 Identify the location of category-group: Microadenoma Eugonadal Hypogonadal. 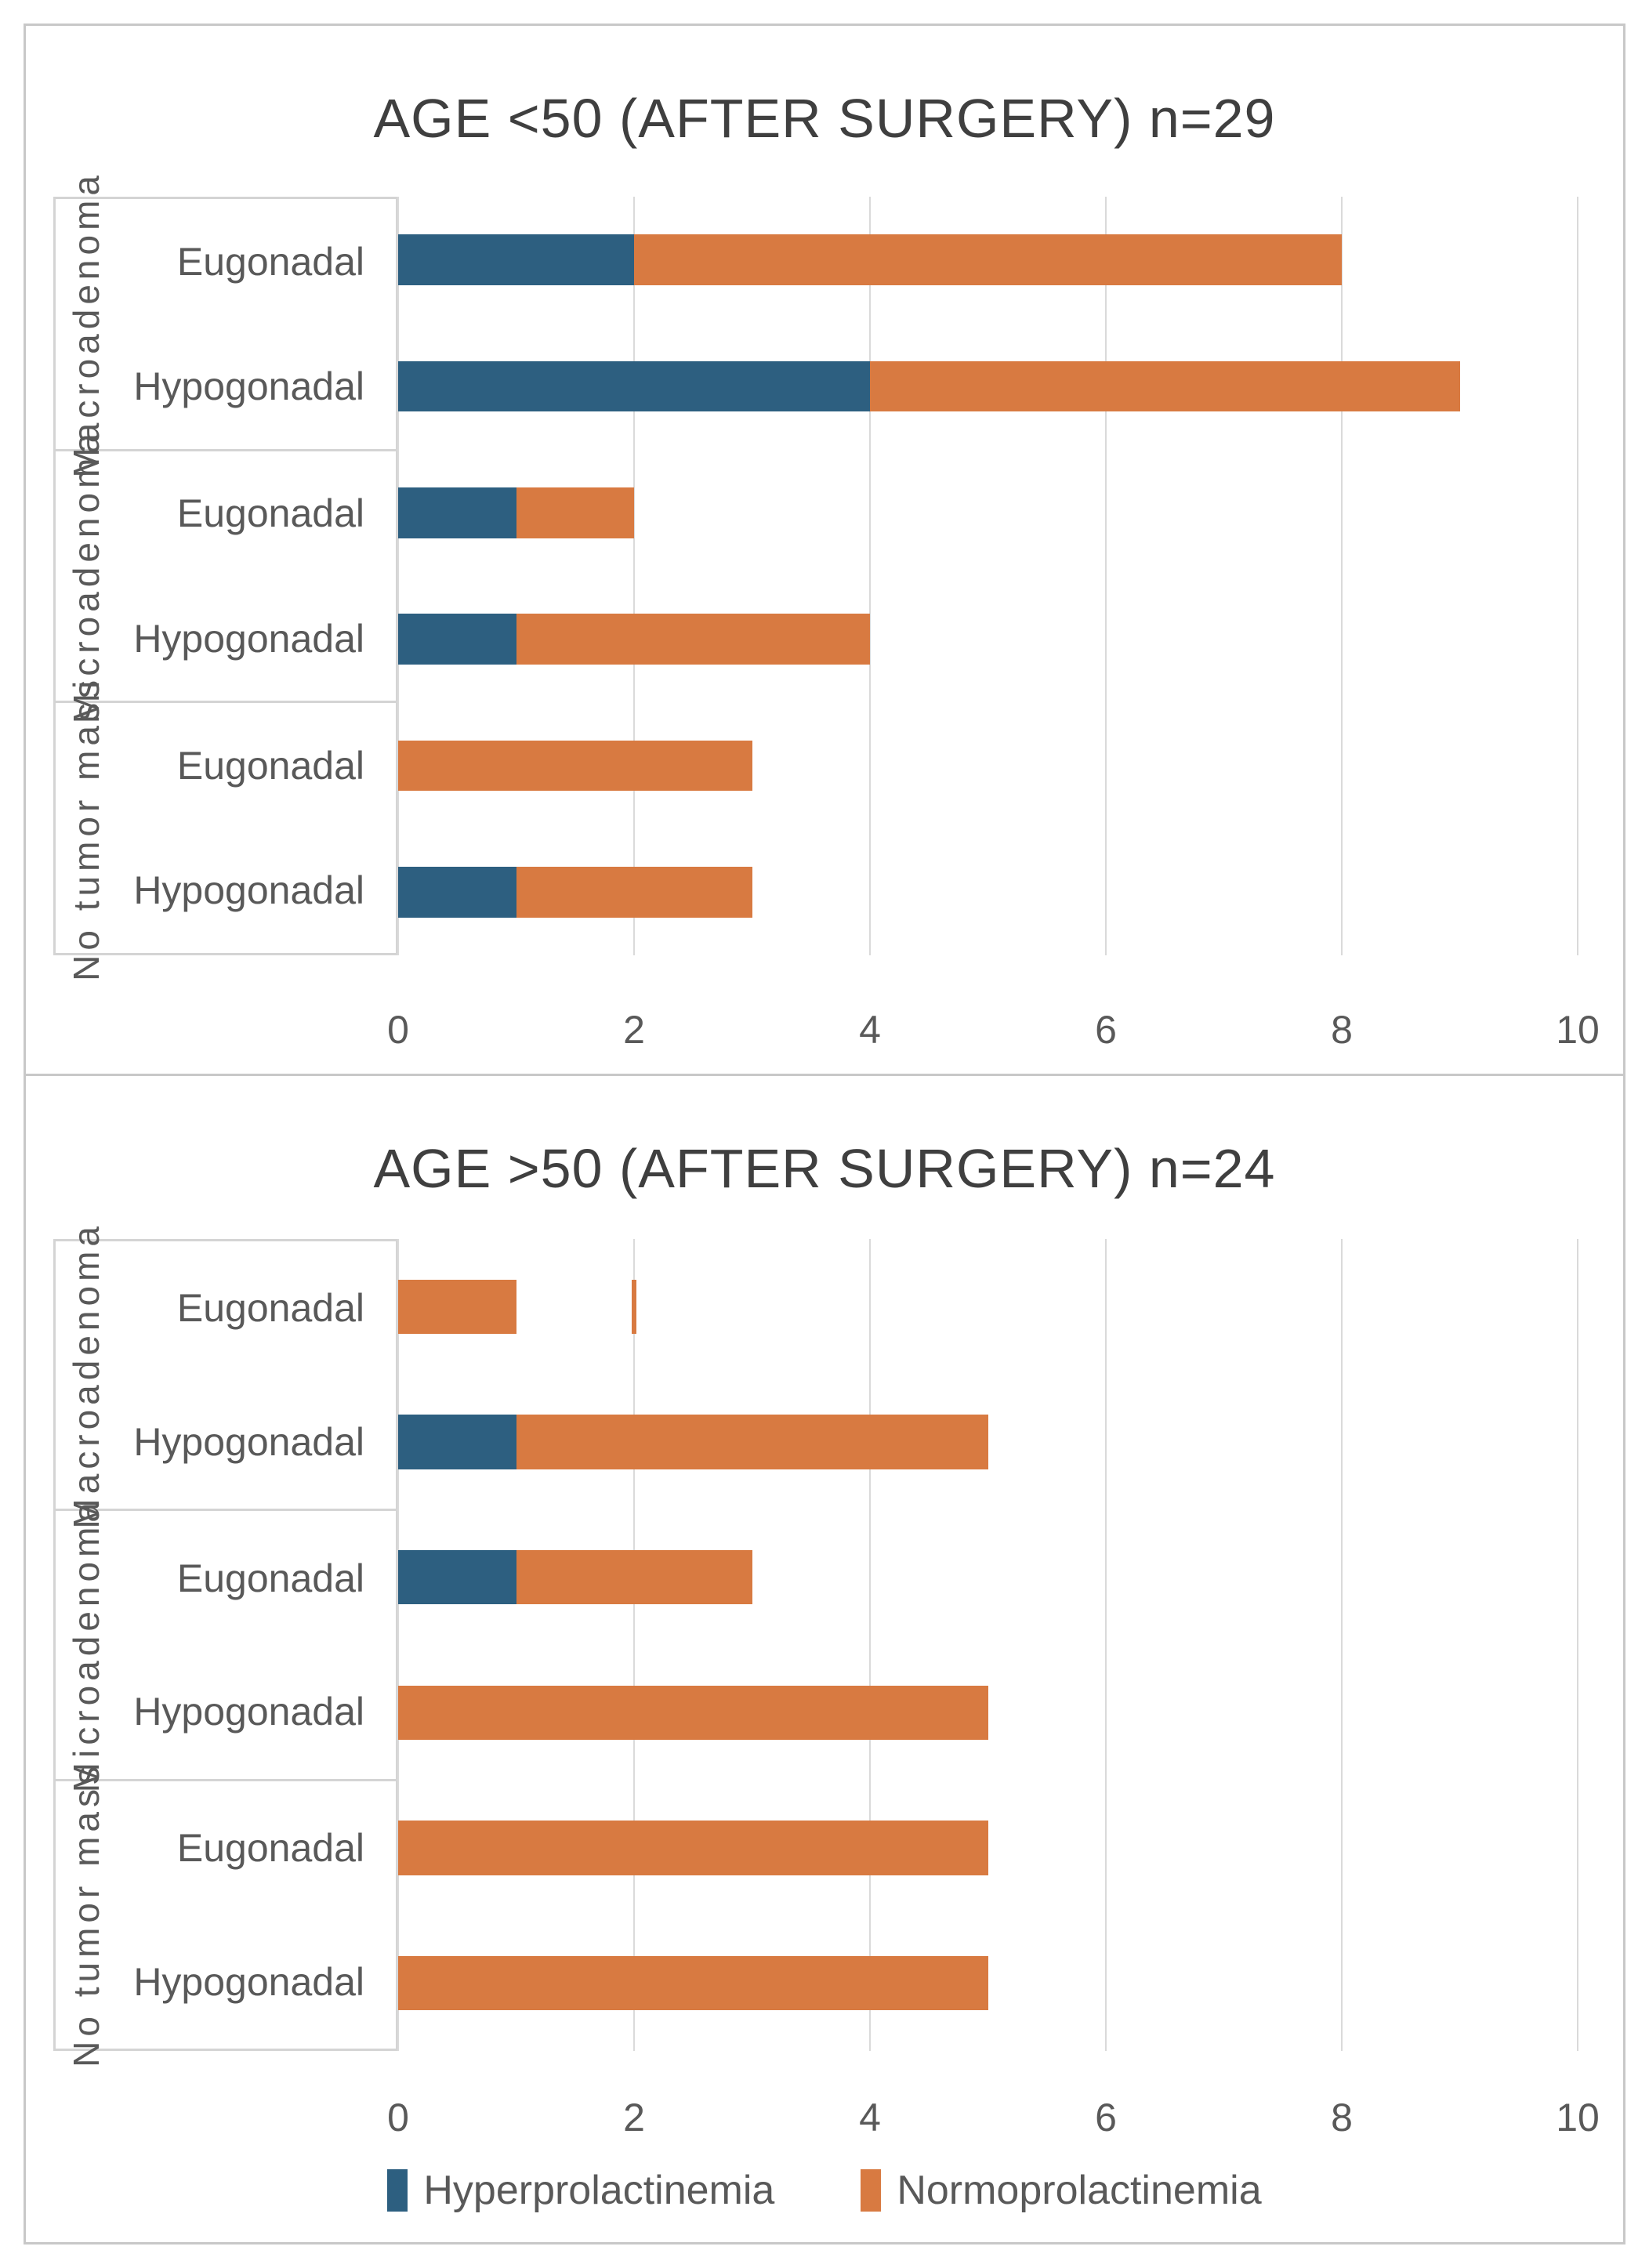
(226, 1645).